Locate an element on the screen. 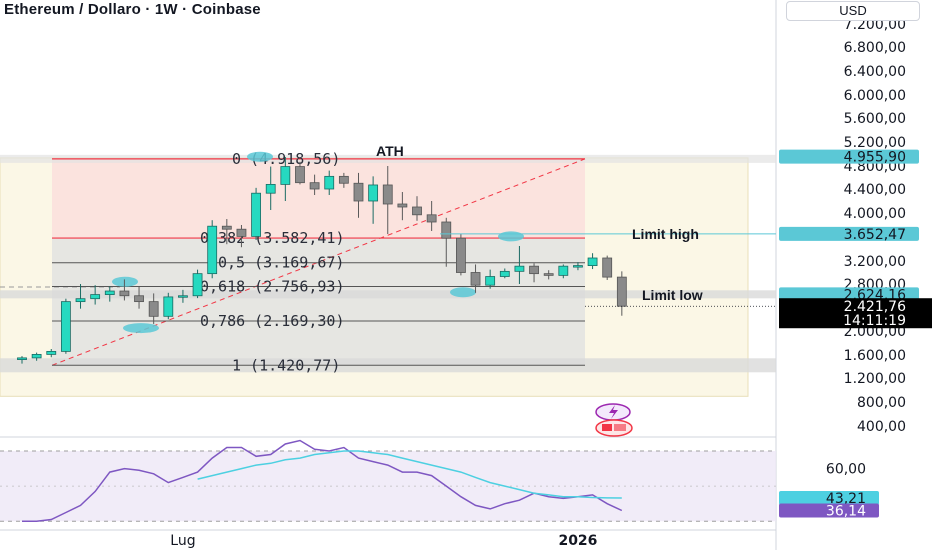  annotations: ATH Limit high Limit low is located at coordinates (576, 225).